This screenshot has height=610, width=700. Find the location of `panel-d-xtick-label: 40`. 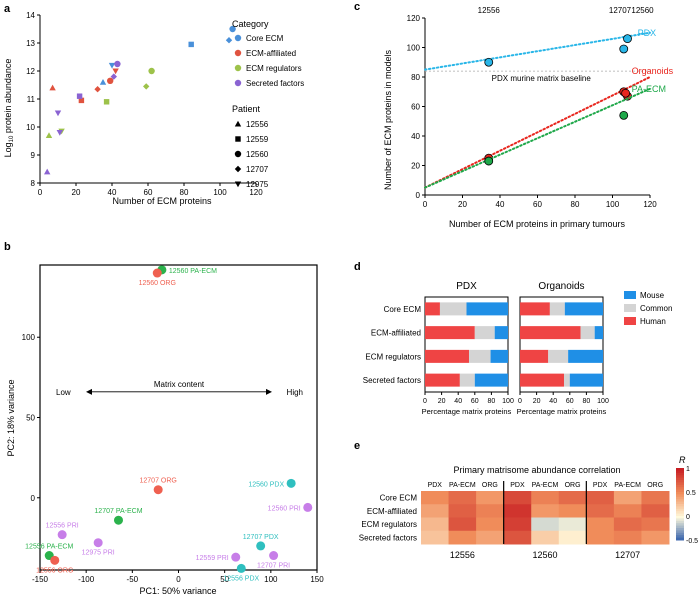

panel-d-xtick-label: 40 is located at coordinates (553, 401).